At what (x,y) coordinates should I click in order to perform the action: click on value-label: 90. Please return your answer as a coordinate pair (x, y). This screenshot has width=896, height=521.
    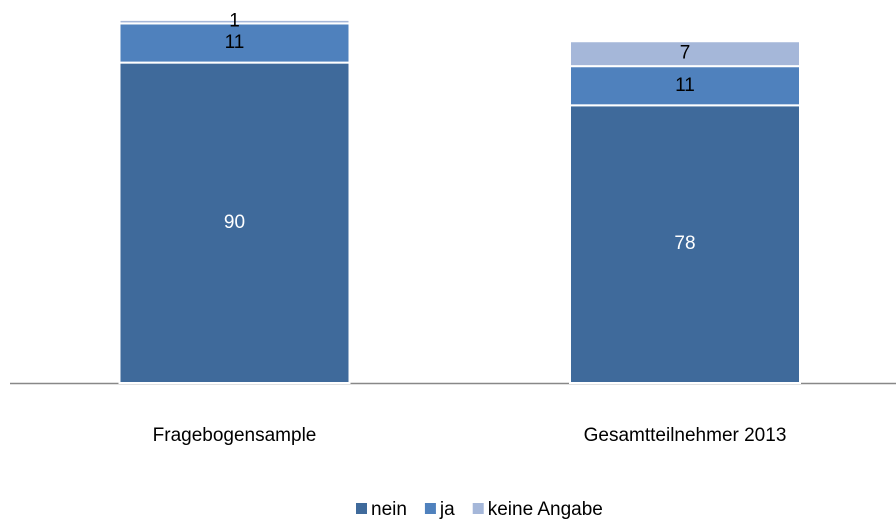
    Looking at the image, I should click on (234, 222).